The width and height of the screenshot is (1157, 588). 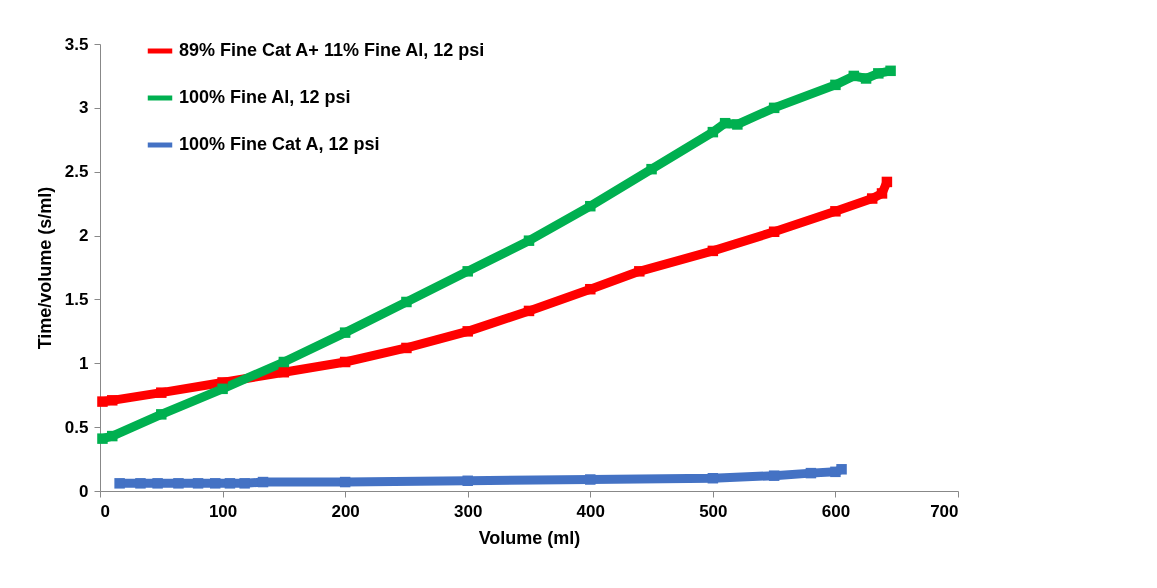 What do you see at coordinates (279, 144) in the screenshot?
I see `legend-label: 100% Fine Cat A, 12 psi` at bounding box center [279, 144].